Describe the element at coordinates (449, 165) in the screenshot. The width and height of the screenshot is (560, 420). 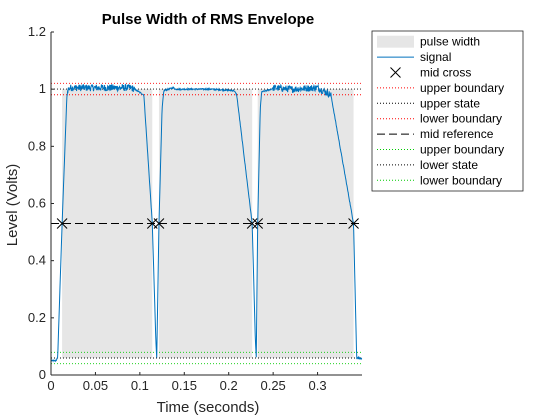
I see `legend-label: lower state` at that location.